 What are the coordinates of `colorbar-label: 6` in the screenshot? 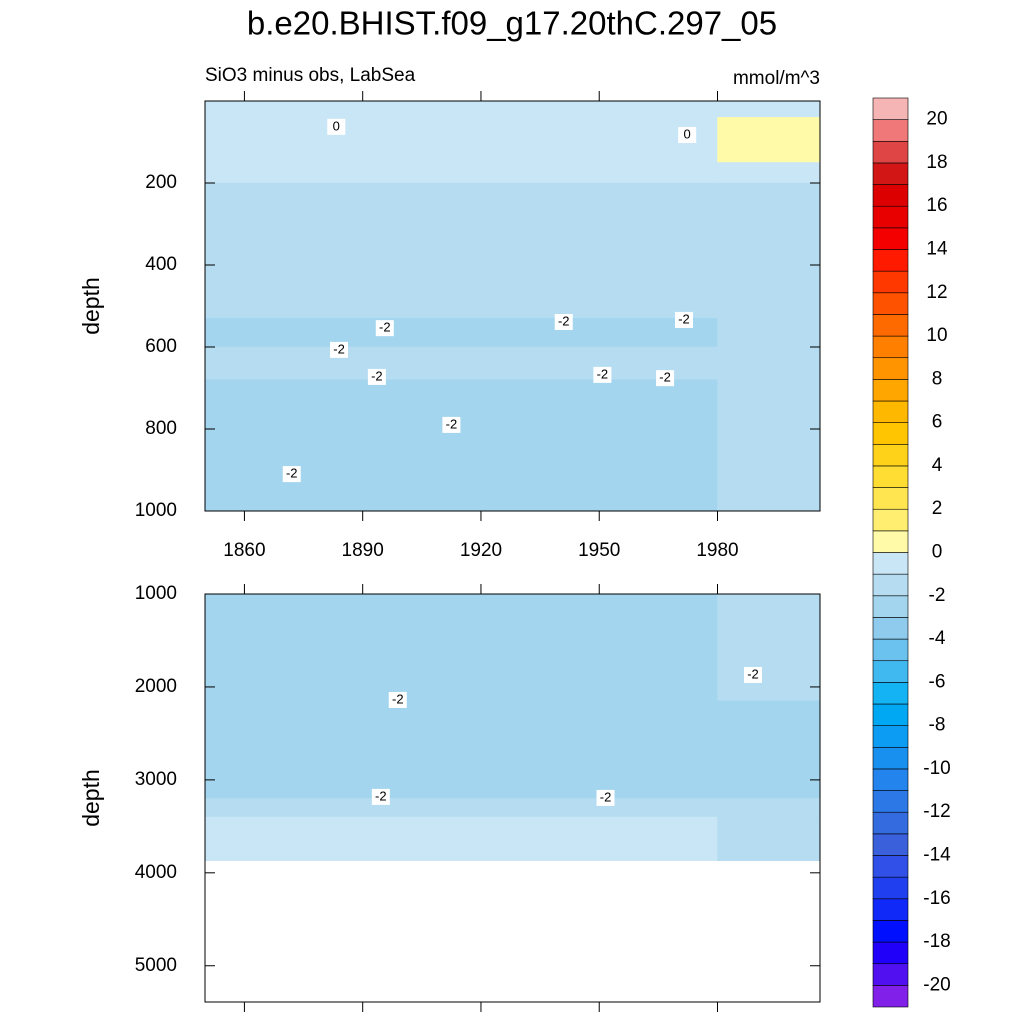 It's located at (937, 422).